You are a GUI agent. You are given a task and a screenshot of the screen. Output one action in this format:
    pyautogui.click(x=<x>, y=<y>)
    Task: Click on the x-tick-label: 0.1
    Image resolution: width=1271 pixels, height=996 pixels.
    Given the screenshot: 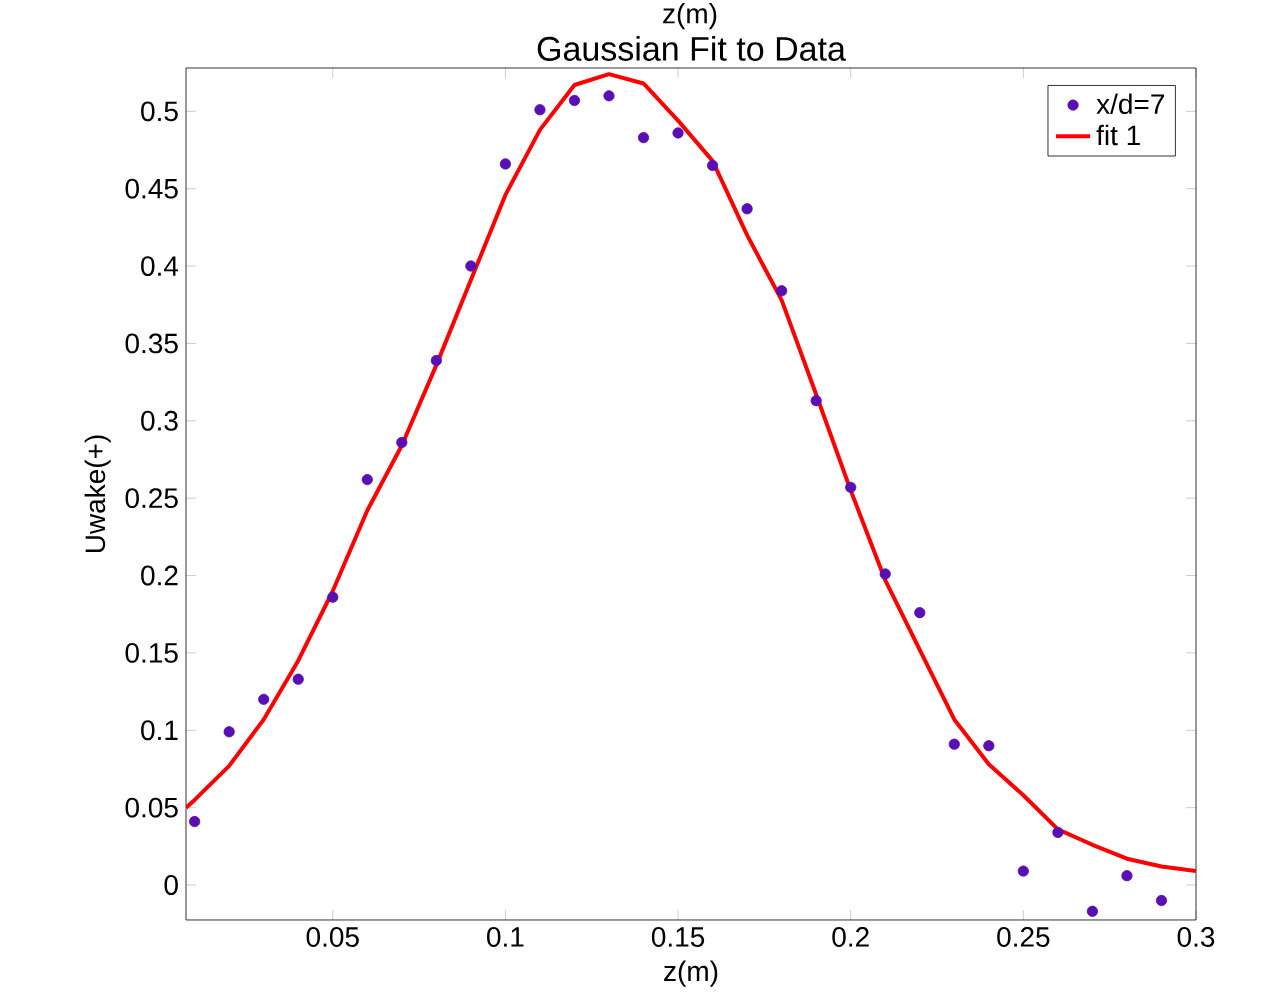 What is the action you would take?
    pyautogui.click(x=505, y=937)
    